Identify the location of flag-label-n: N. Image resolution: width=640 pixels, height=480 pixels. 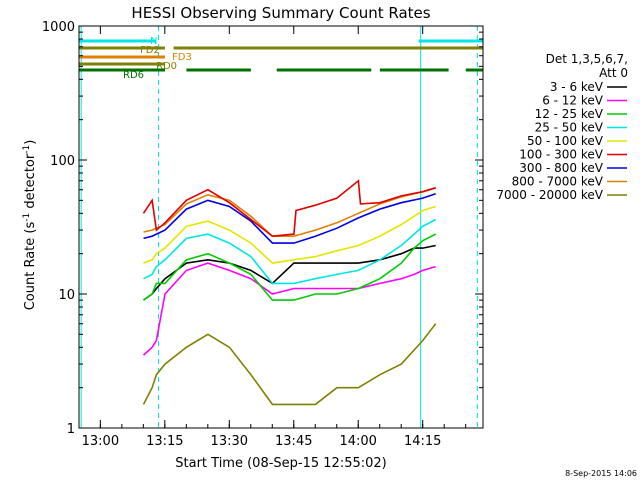
(153, 41).